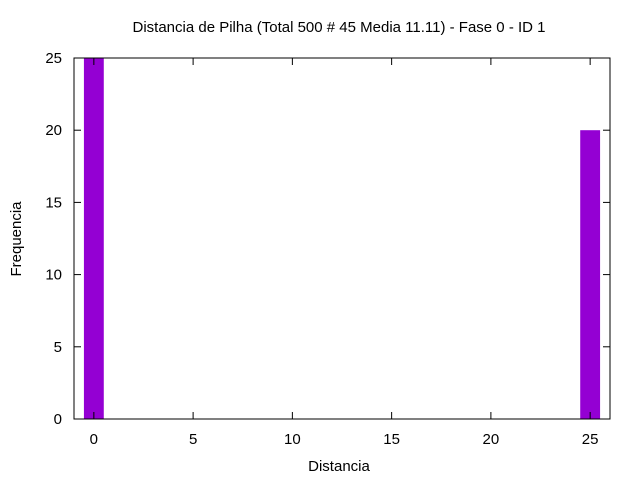 The height and width of the screenshot is (480, 640). What do you see at coordinates (339, 466) in the screenshot?
I see `x-axis-label: Distancia` at bounding box center [339, 466].